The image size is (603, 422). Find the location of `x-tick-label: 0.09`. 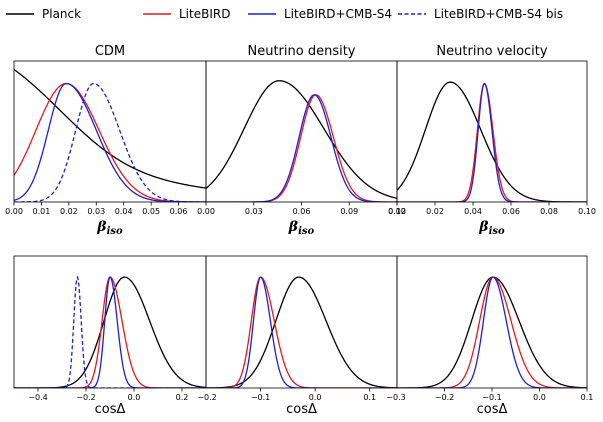

x-tick-label: 0.09 is located at coordinates (349, 211).